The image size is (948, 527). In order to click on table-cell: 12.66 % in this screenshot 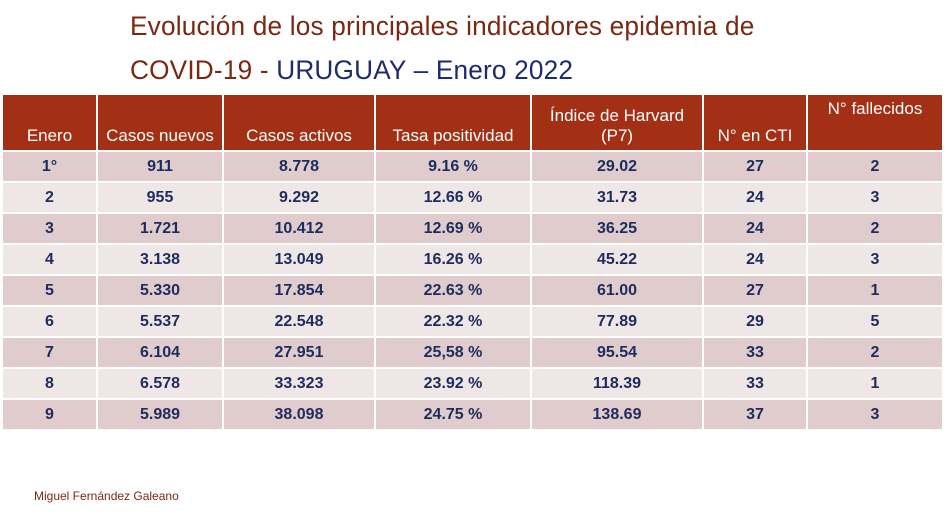, I will do `click(453, 197)`.